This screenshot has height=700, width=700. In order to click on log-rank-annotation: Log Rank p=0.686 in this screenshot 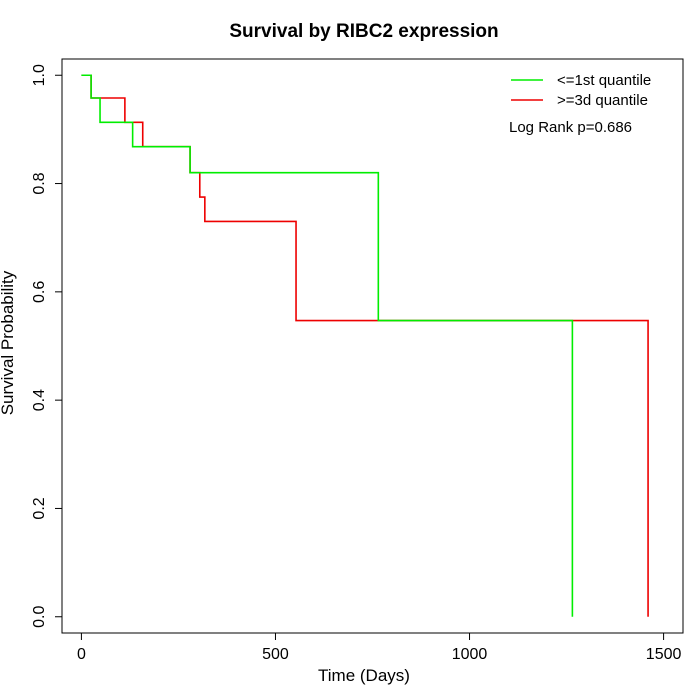, I will do `click(570, 127)`.